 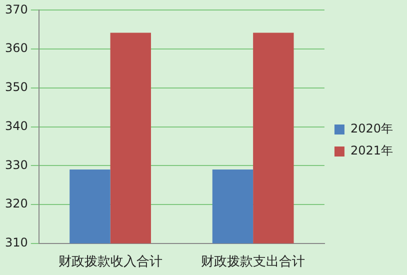 What do you see at coordinates (110, 262) in the screenshot?
I see `x-tick-label: 财政拨款收入合计` at bounding box center [110, 262].